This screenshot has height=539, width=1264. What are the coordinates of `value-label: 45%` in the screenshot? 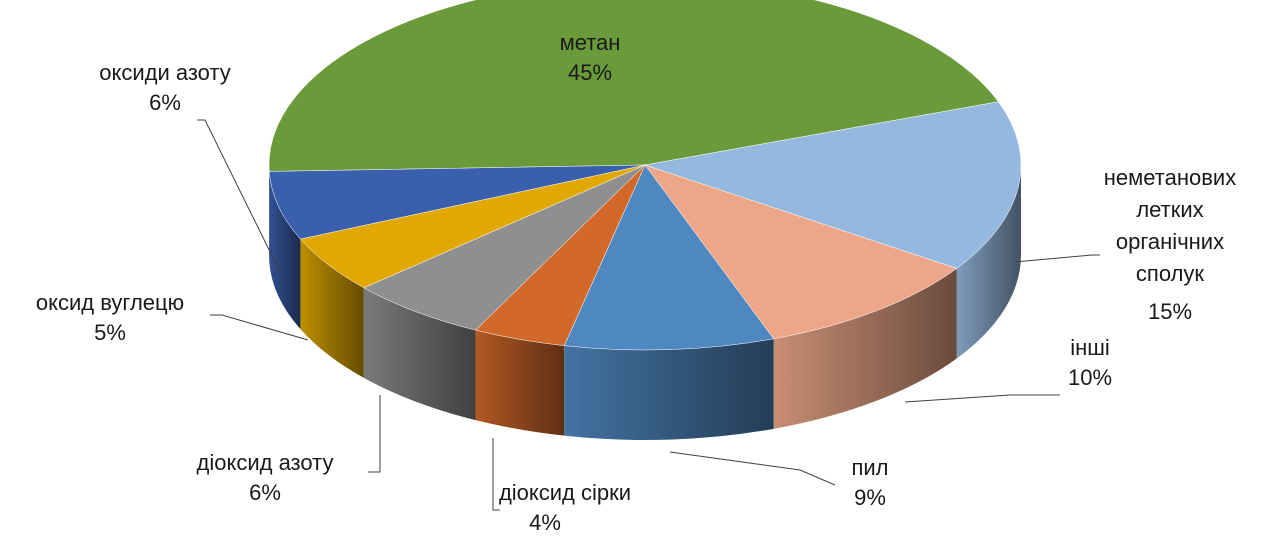 It's located at (590, 72).